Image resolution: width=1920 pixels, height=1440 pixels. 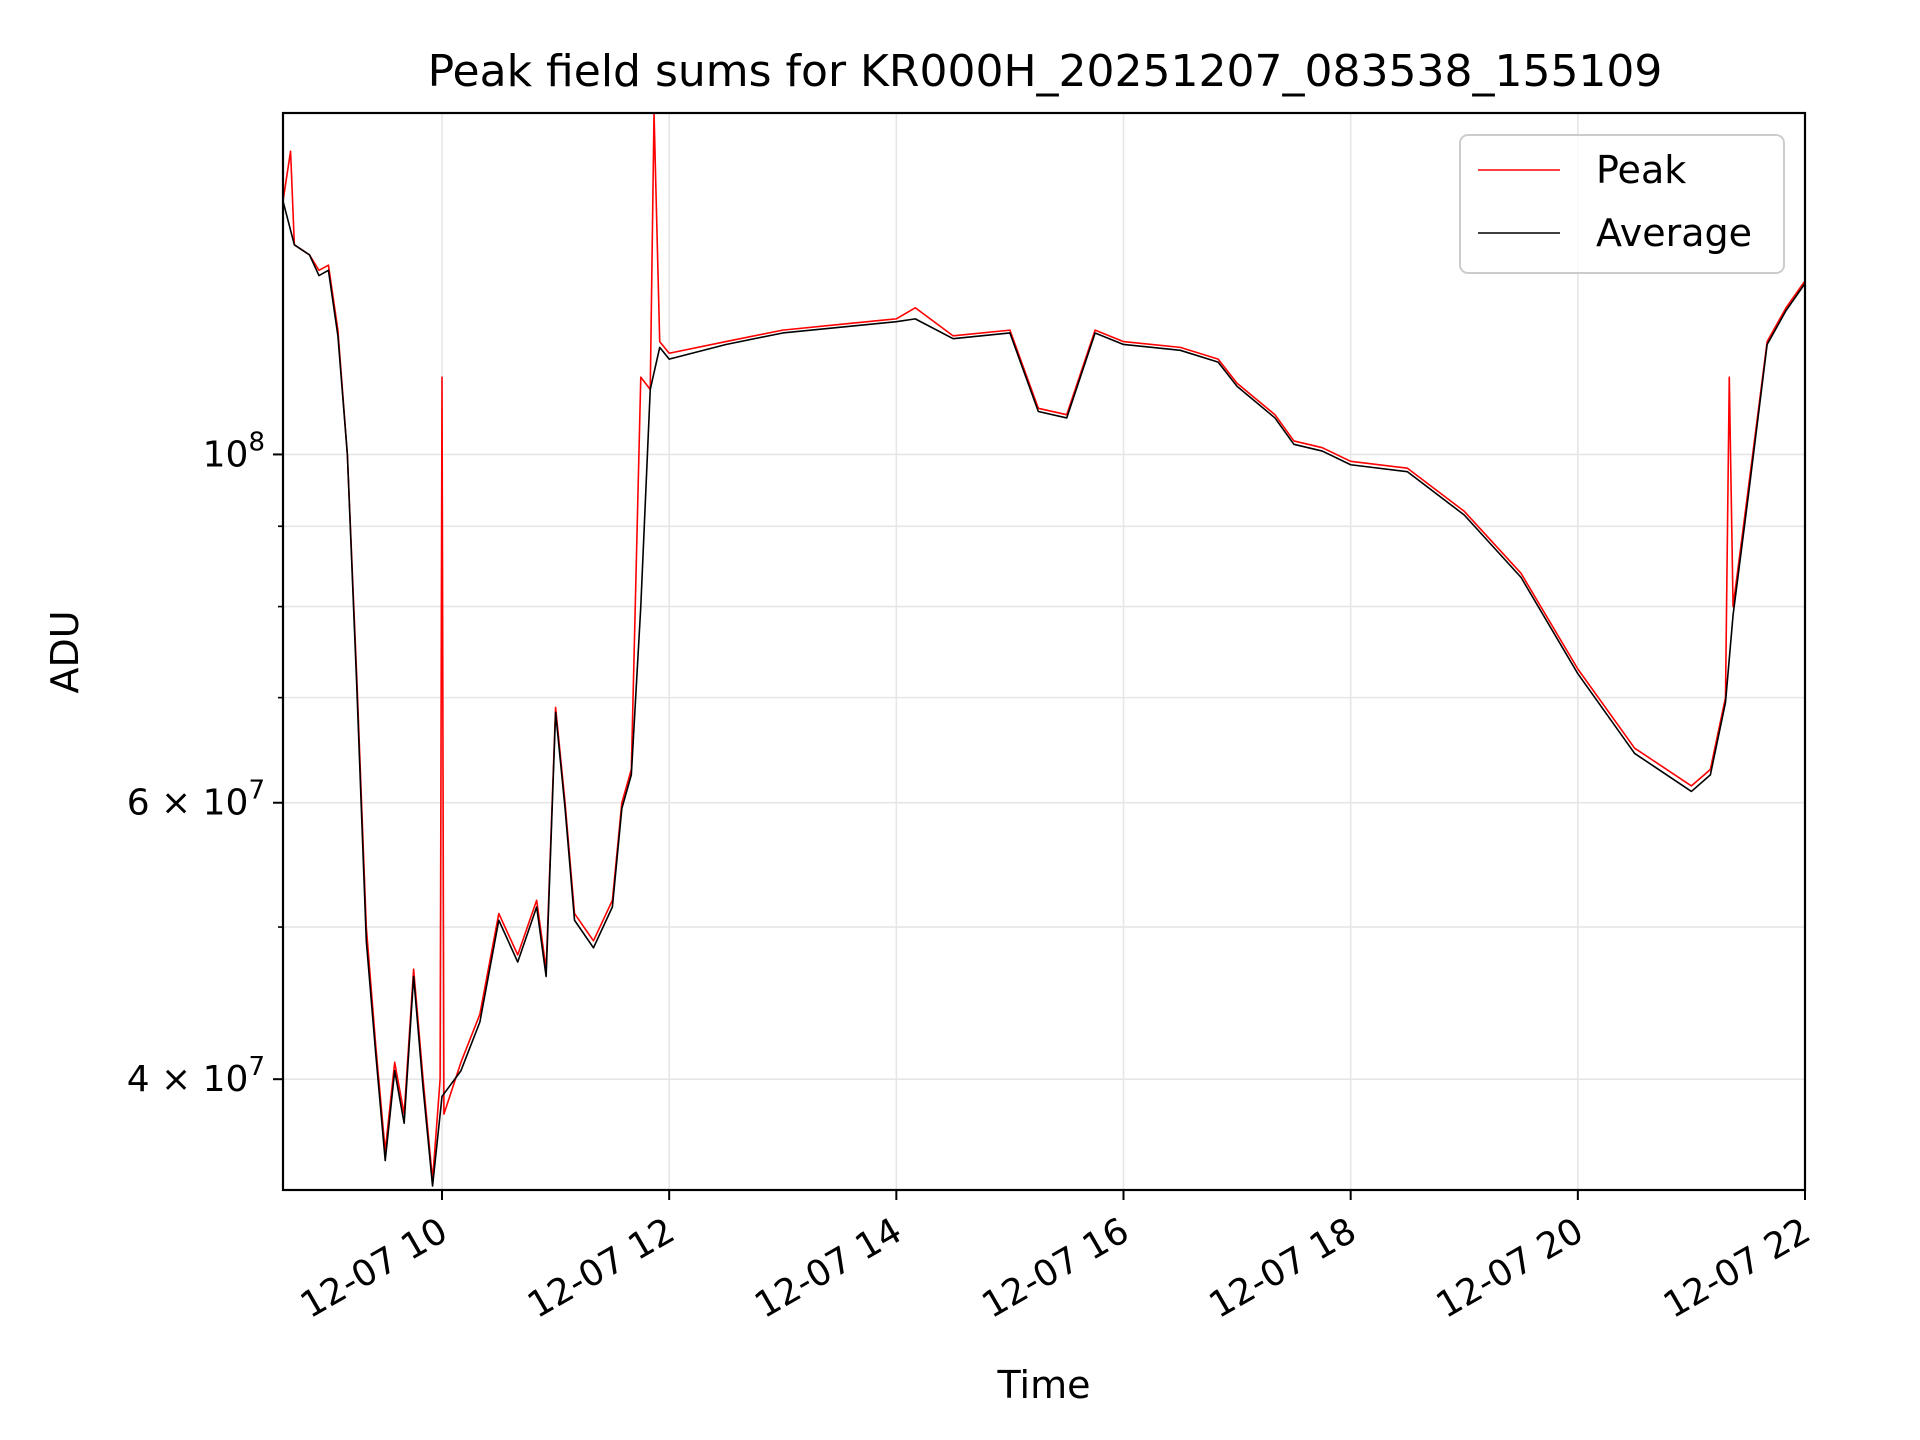 What do you see at coordinates (1674, 233) in the screenshot?
I see `legend-label-average: Average` at bounding box center [1674, 233].